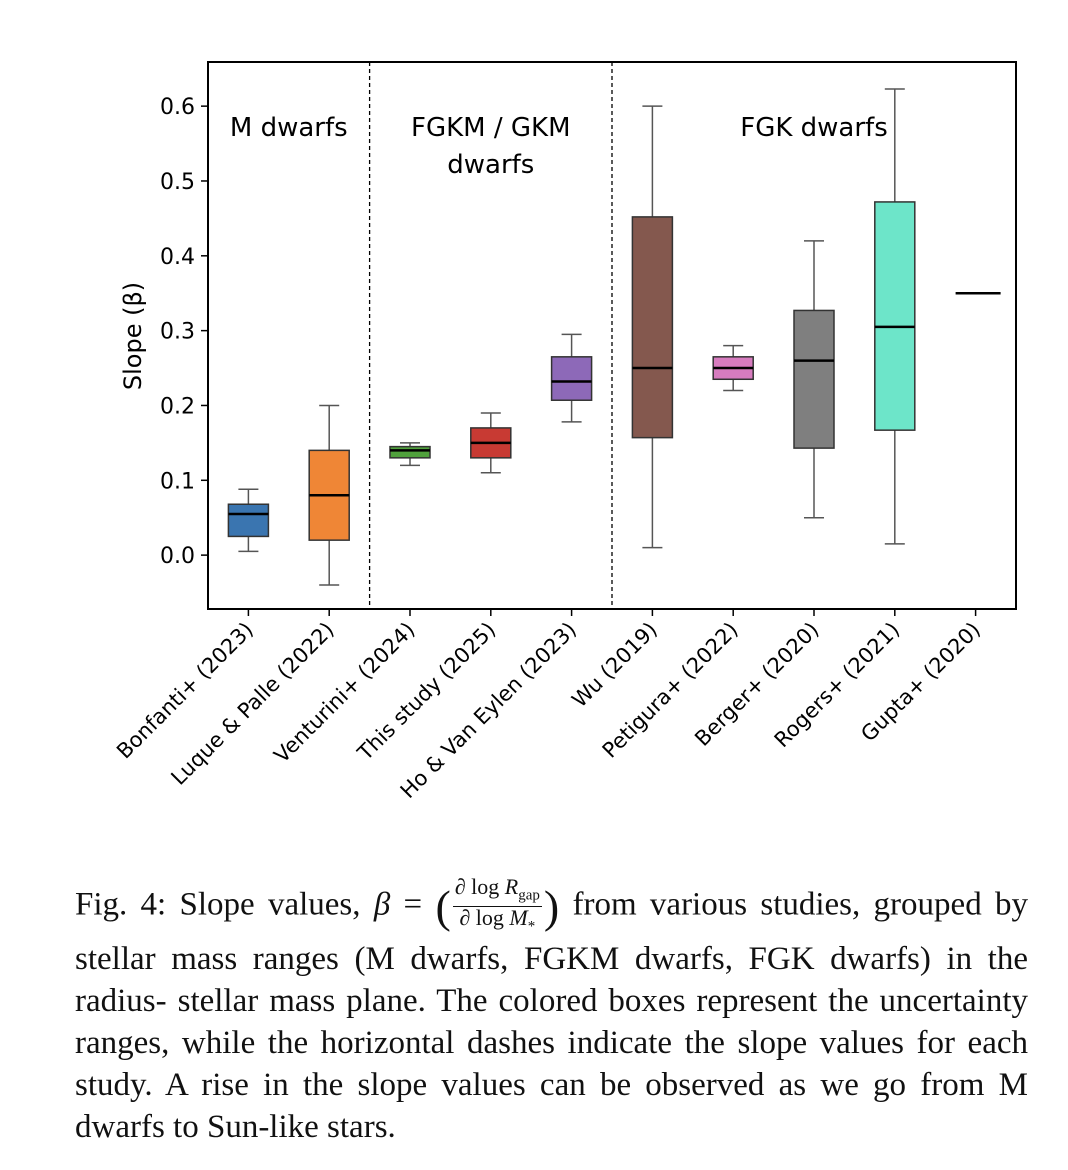 The image size is (1068, 1170). What do you see at coordinates (177, 556) in the screenshot?
I see `y-tick-label: 0.0` at bounding box center [177, 556].